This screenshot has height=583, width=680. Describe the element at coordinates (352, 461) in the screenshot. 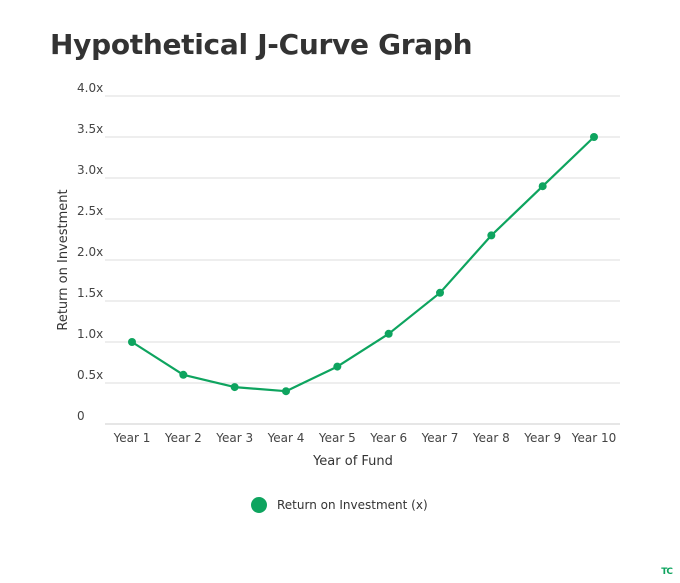

I see `x-axis-title: Year of Fund` at that location.